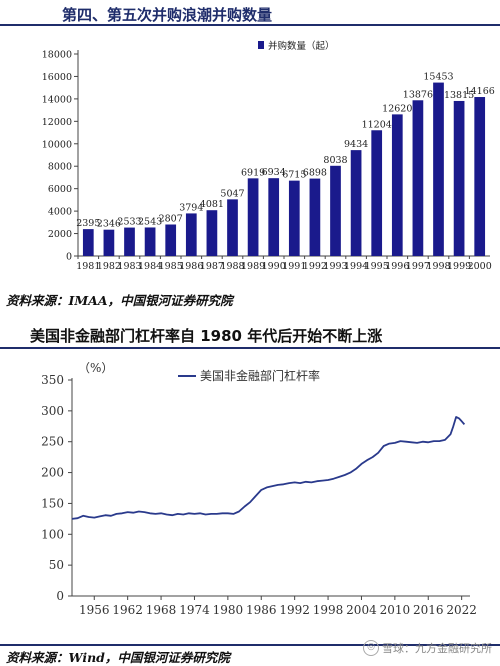 The image size is (500, 666). What do you see at coordinates (480, 91) in the screenshot?
I see `bar-value-label: 14166` at bounding box center [480, 91].